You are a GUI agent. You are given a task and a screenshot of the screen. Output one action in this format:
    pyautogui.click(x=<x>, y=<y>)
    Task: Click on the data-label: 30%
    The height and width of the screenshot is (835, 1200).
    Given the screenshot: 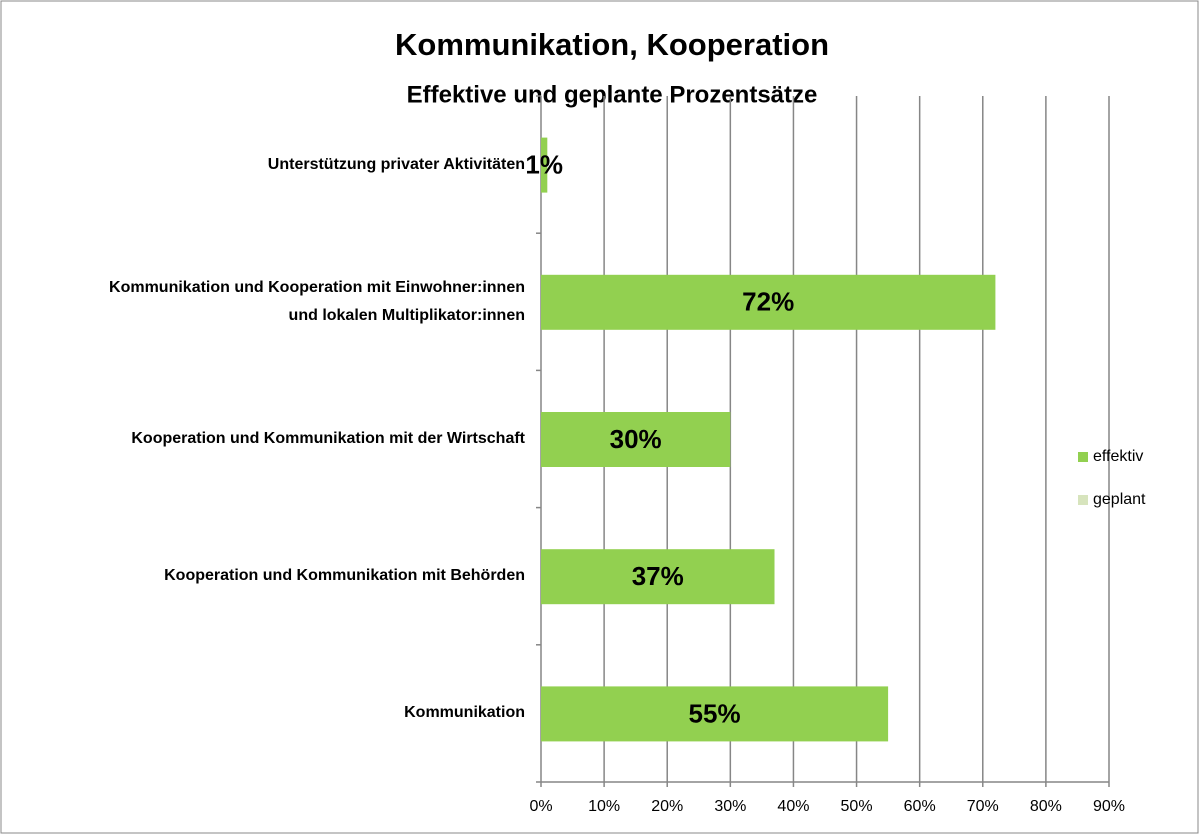 What is the action you would take?
    pyautogui.click(x=636, y=439)
    